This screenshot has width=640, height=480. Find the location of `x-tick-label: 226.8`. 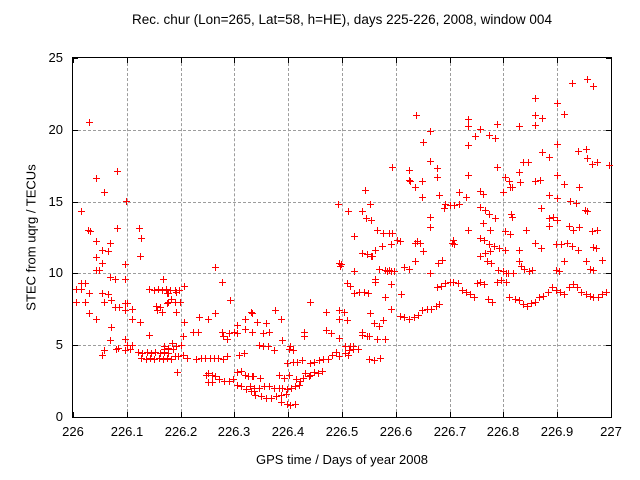

x-tick-label: 226.8 is located at coordinates (503, 431).